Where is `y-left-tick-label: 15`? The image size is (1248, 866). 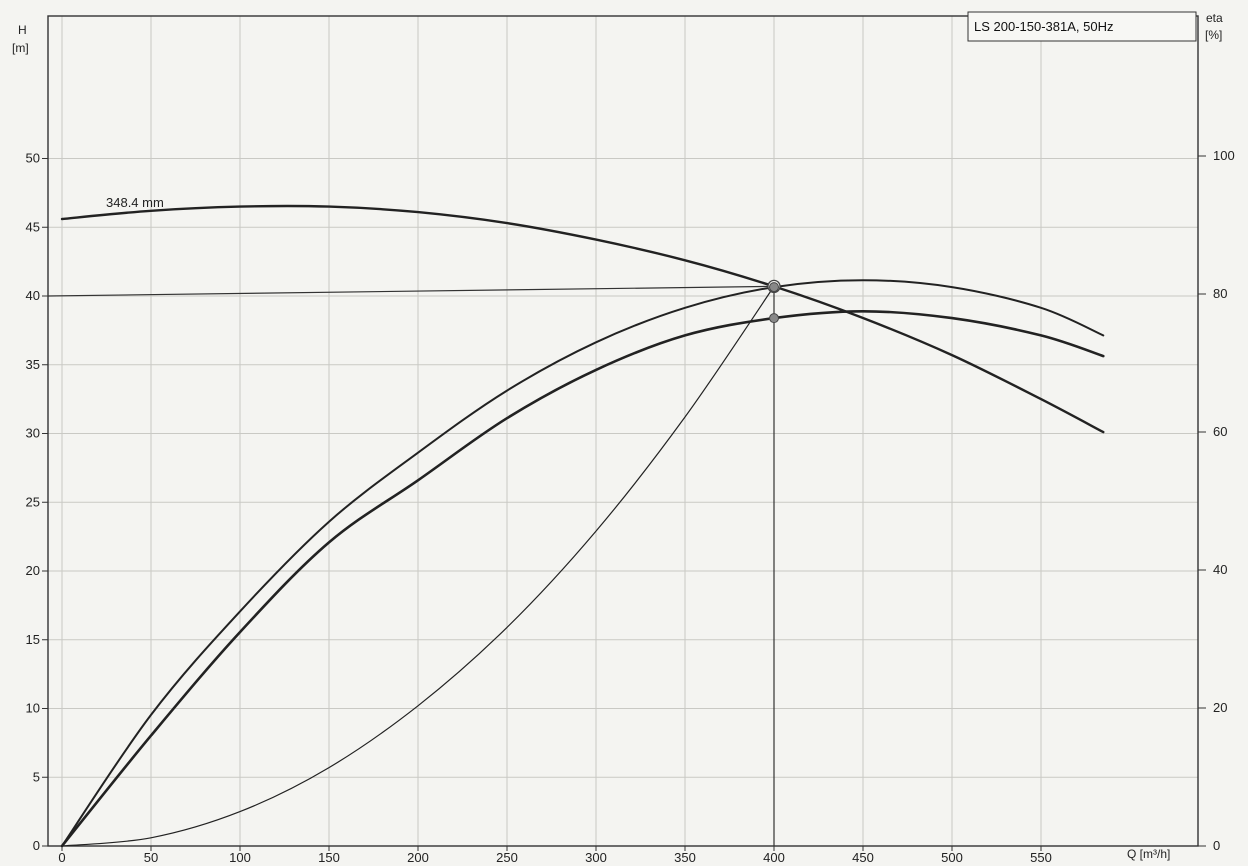
y-left-tick-label: 15 is located at coordinates (33, 639).